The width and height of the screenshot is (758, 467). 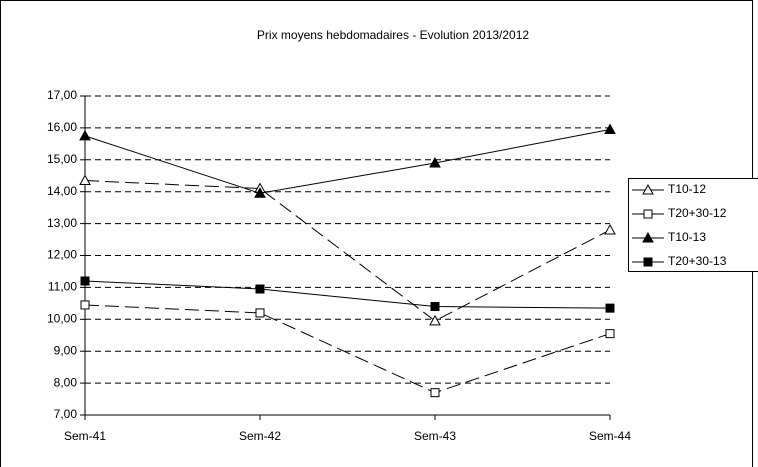 What do you see at coordinates (62, 223) in the screenshot?
I see `y-tick-label: 13,00` at bounding box center [62, 223].